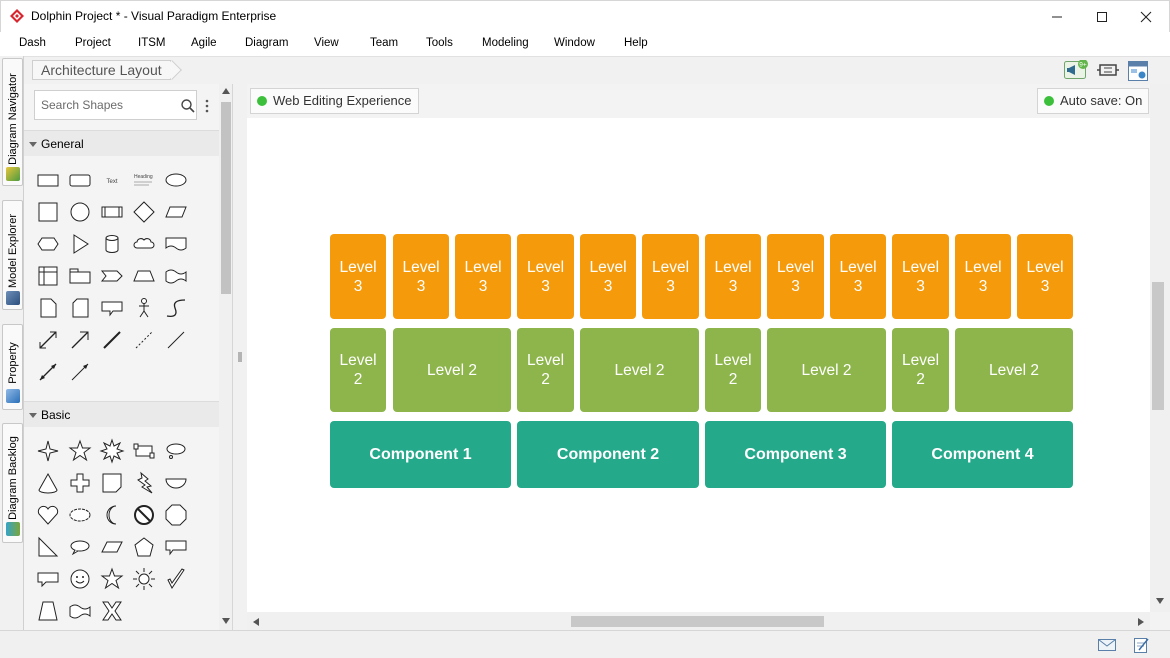  Describe the element at coordinates (80, 483) in the screenshot. I see `cross-shape` at that location.